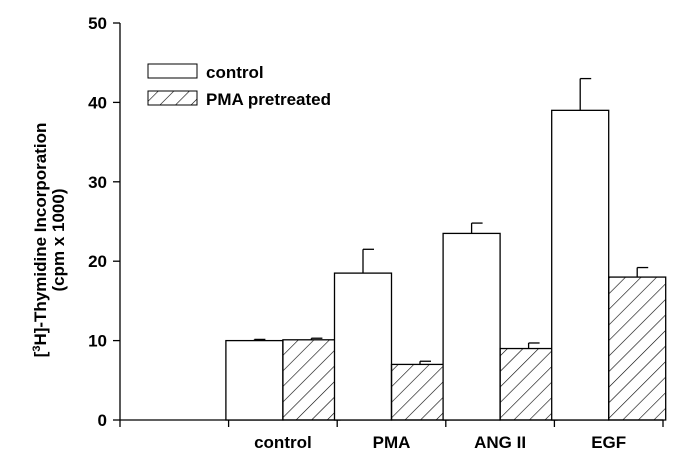 This screenshot has height=453, width=673. Describe the element at coordinates (172, 98) in the screenshot. I see `legend-swatch-pma-pretreated` at that location.